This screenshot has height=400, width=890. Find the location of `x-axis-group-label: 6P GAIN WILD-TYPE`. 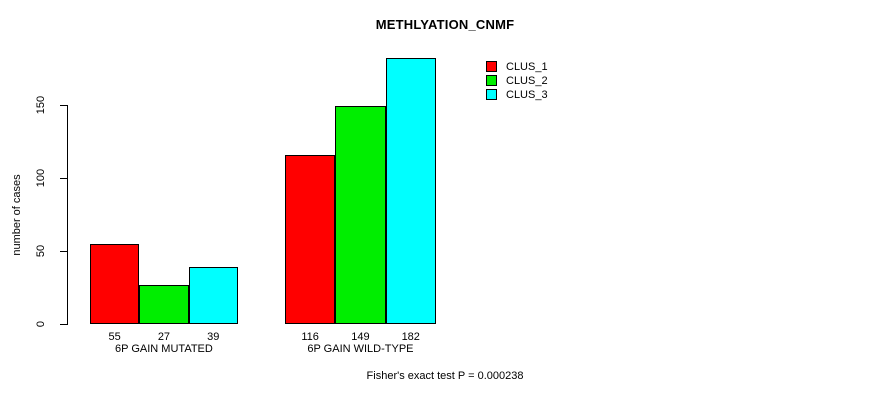

x-axis-group-label: 6P GAIN WILD-TYPE is located at coordinates (360, 349).